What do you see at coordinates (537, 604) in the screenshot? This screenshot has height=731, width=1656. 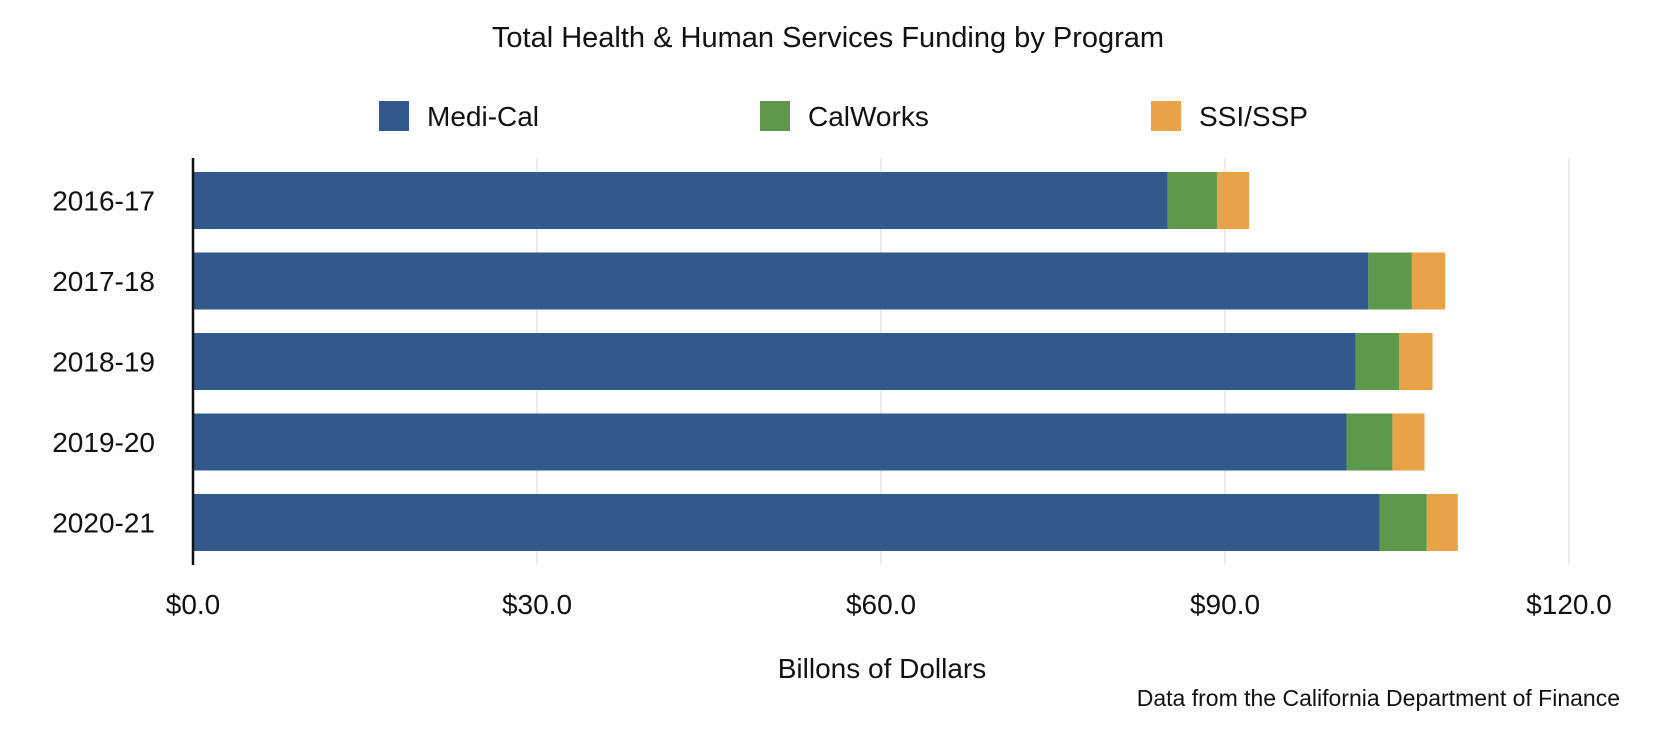 I see `x-tick-label: $30.0` at bounding box center [537, 604].